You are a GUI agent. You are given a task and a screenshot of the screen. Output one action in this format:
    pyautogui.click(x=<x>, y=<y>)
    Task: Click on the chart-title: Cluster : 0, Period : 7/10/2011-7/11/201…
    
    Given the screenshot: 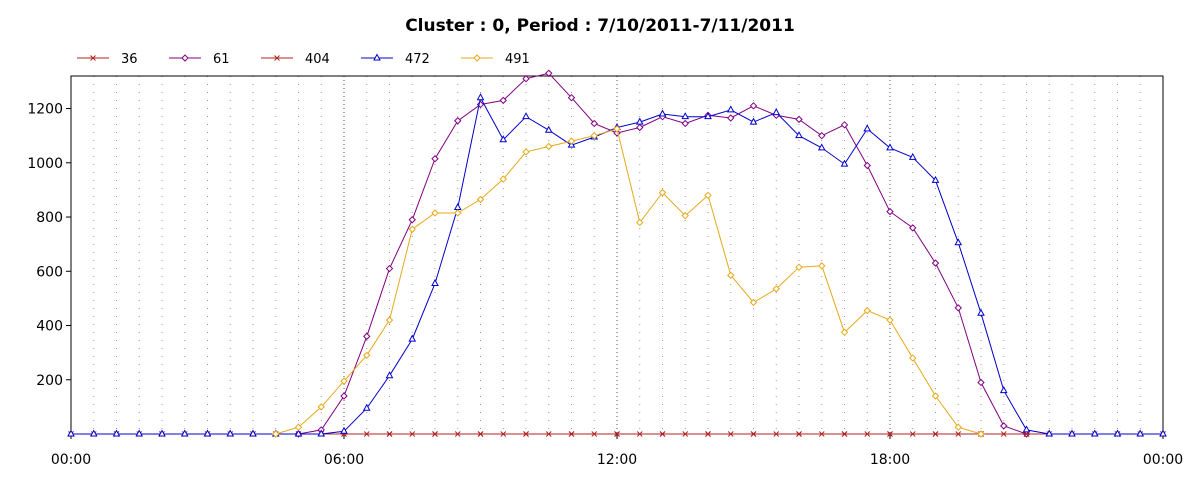 What is the action you would take?
    pyautogui.click(x=600, y=26)
    